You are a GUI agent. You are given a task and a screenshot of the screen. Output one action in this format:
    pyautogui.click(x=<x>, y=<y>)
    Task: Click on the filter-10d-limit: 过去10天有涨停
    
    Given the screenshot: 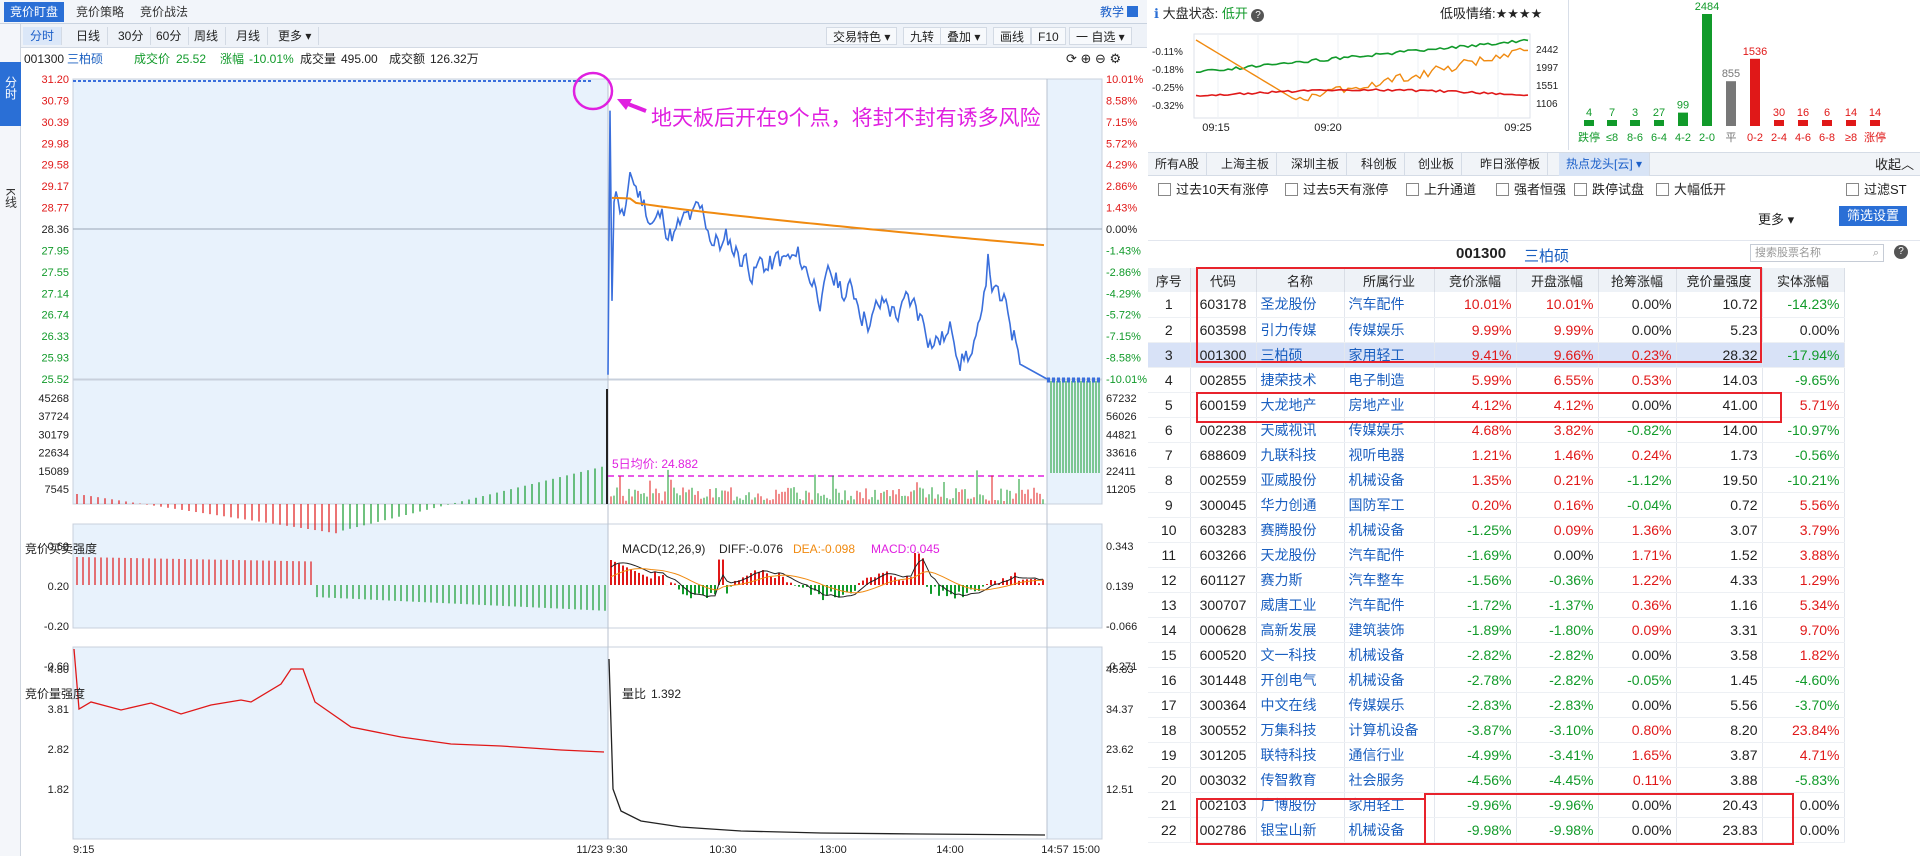 What is the action you would take?
    pyautogui.click(x=1213, y=190)
    